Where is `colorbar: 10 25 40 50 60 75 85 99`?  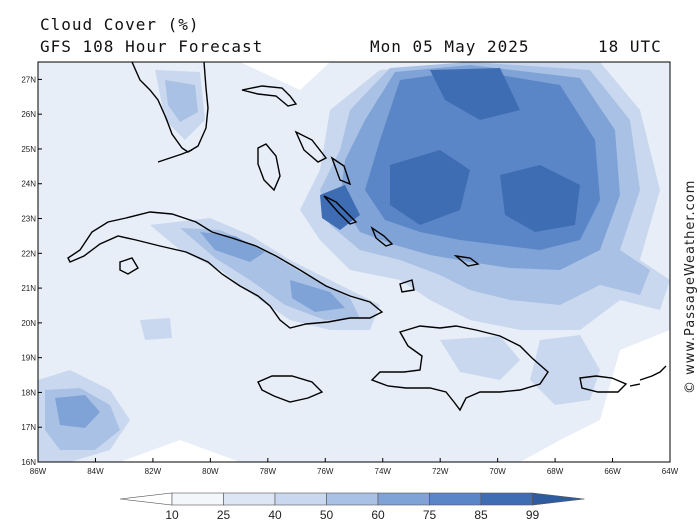 colorbar: 10 25 40 50 60 75 85 99 is located at coordinates (352, 507).